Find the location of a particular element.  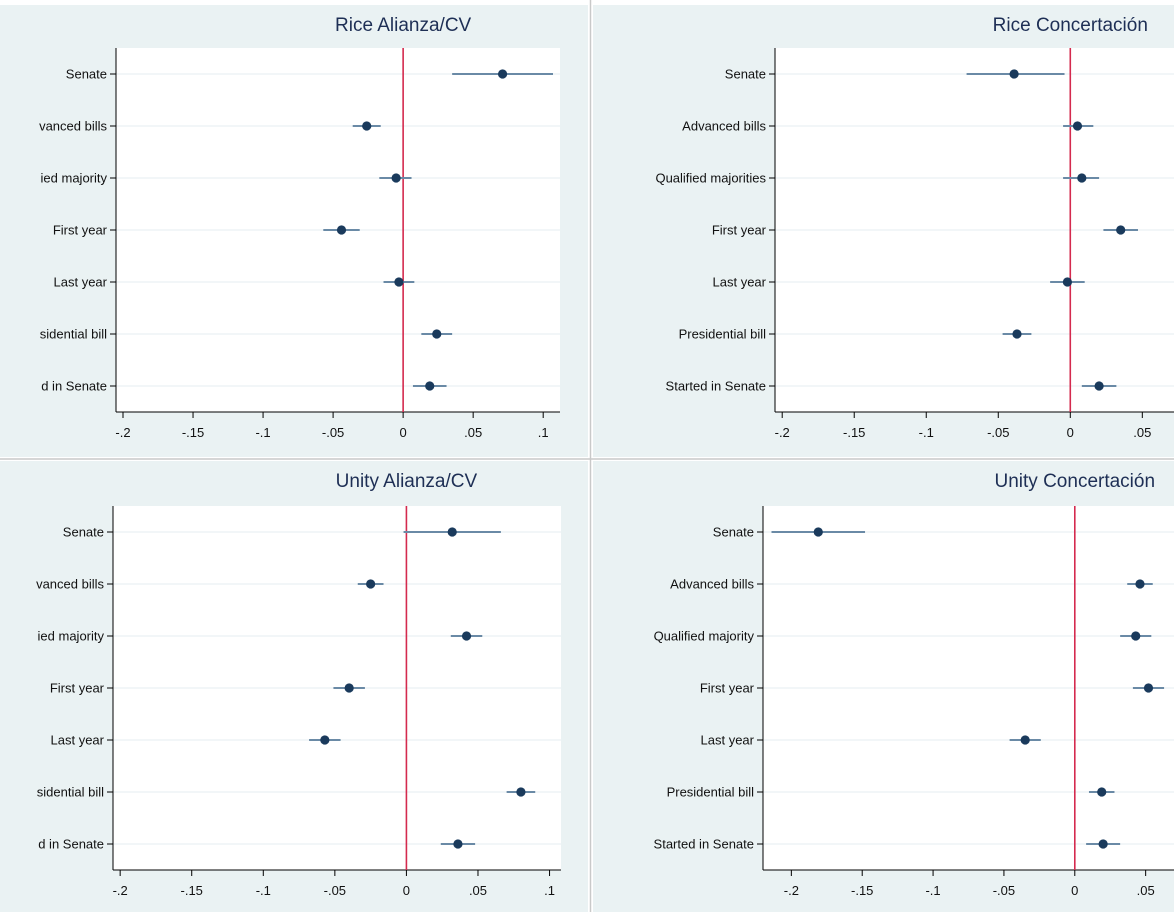

category-label: Qualified majorities is located at coordinates (710, 178).